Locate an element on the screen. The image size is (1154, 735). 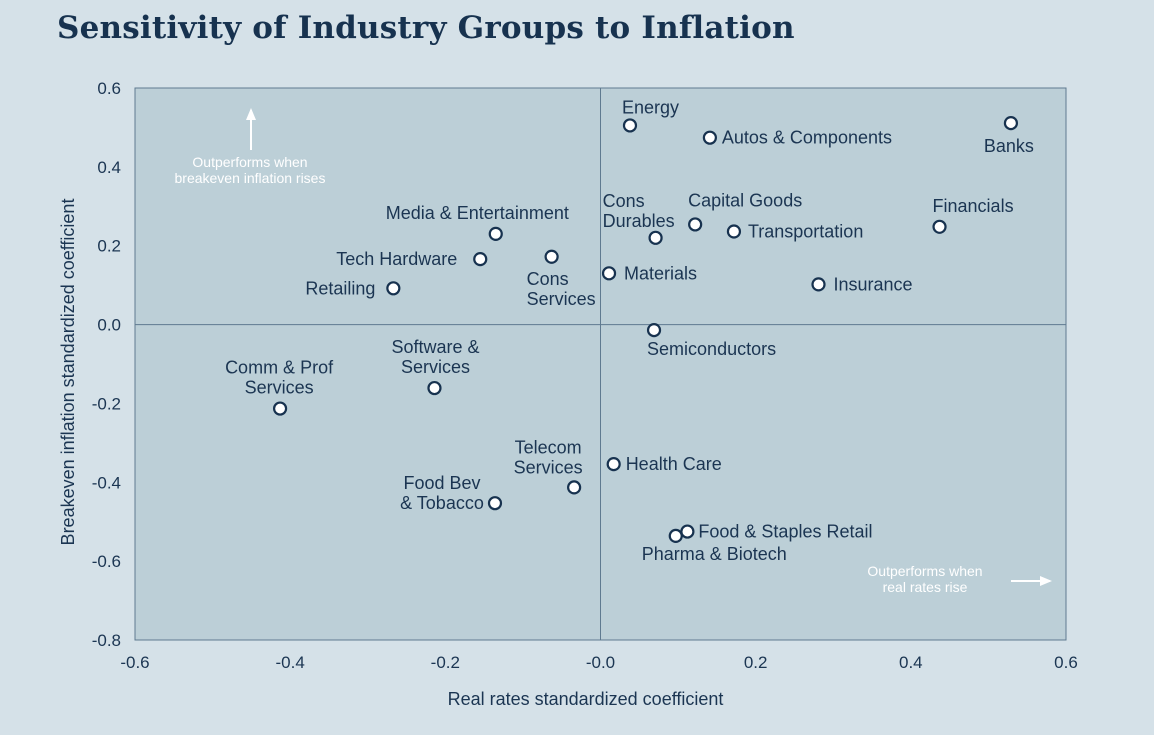
x-tick-label: 0.2 is located at coordinates (756, 662).